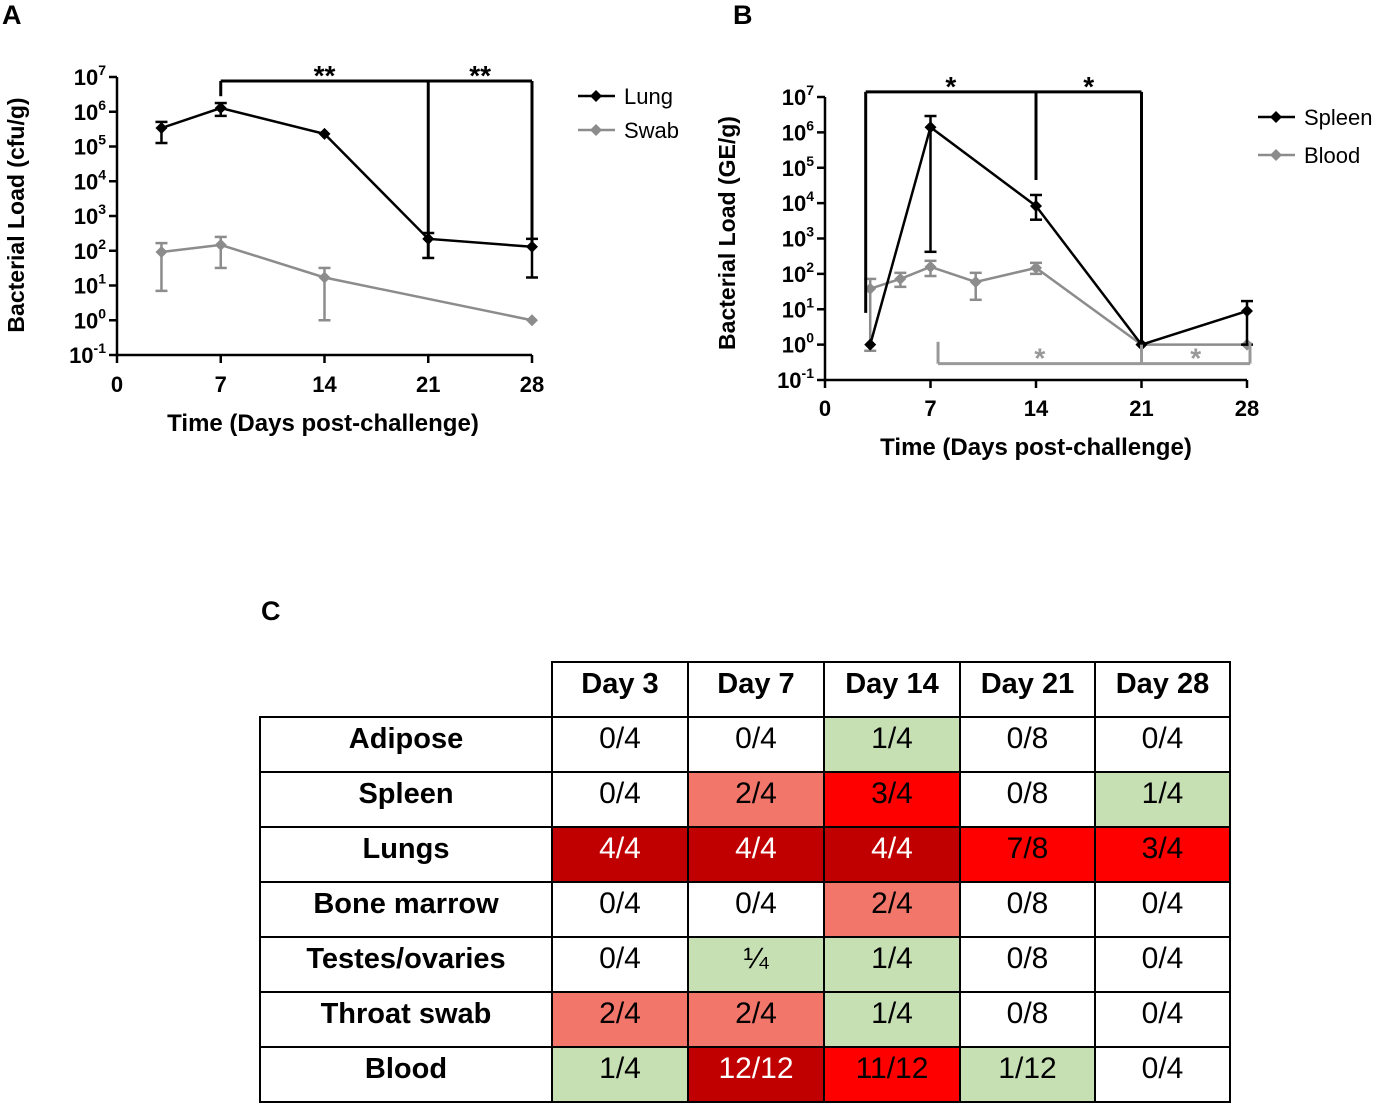 The image size is (1379, 1106). I want to click on tick-exponent: 5, so click(810, 161).